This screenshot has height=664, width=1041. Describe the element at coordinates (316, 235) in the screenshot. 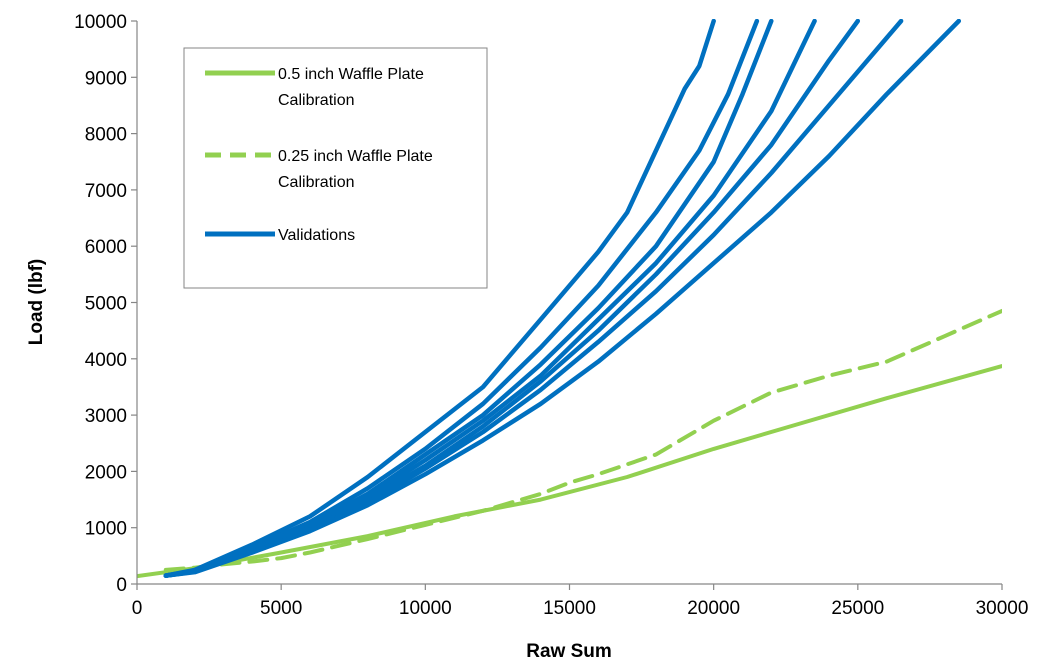

I see `legend-label-2: Validations` at that location.